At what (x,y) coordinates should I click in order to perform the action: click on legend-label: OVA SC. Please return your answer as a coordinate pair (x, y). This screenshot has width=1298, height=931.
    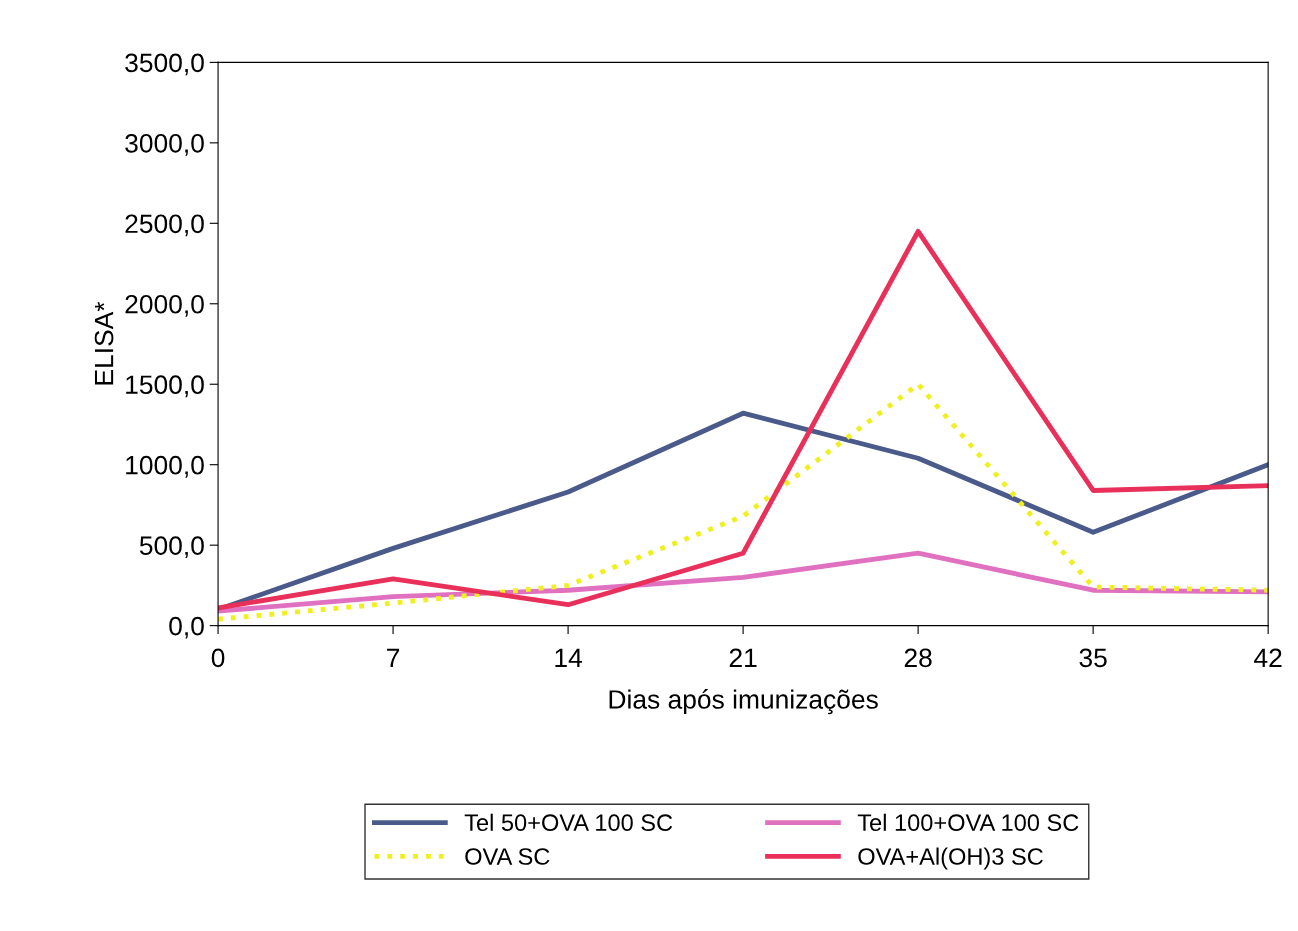
    Looking at the image, I should click on (507, 856).